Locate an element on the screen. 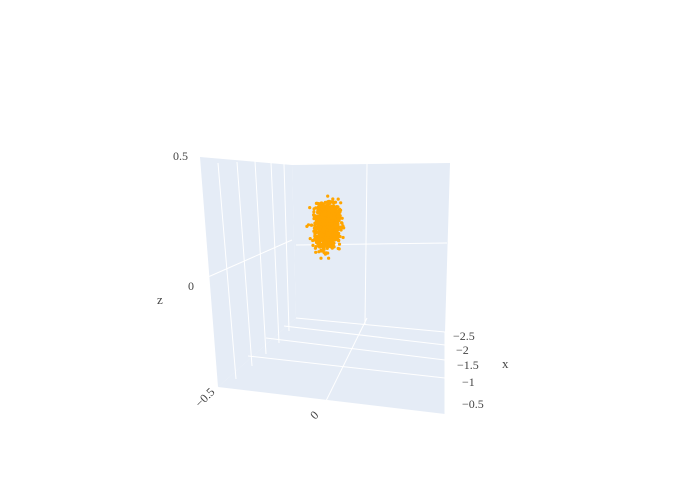 Image resolution: width=700 pixels, height=500 pixels. x-tick-label: −2.5 is located at coordinates (464, 336).